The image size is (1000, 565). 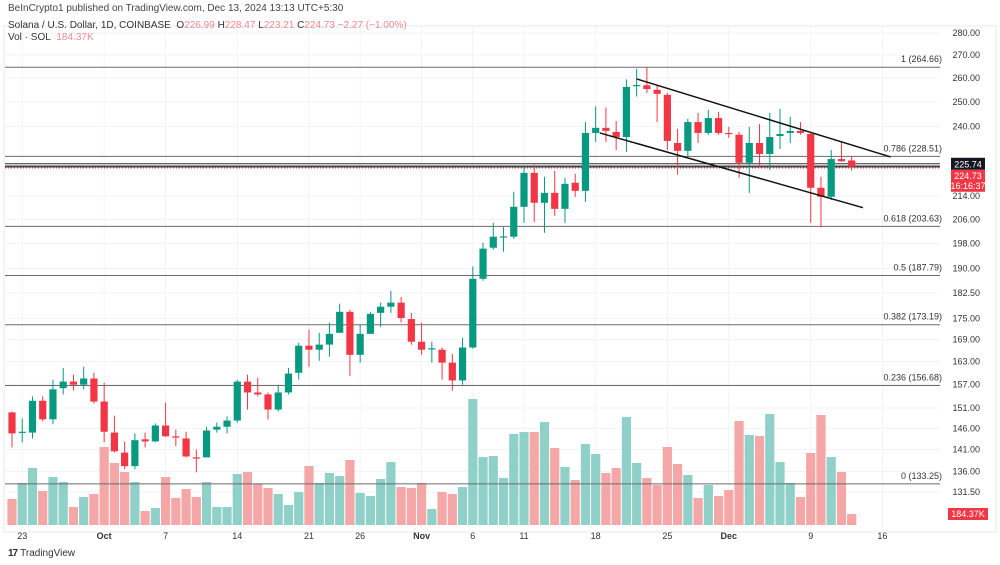 What do you see at coordinates (966, 428) in the screenshot?
I see `price-axis-label: 146.00` at bounding box center [966, 428].